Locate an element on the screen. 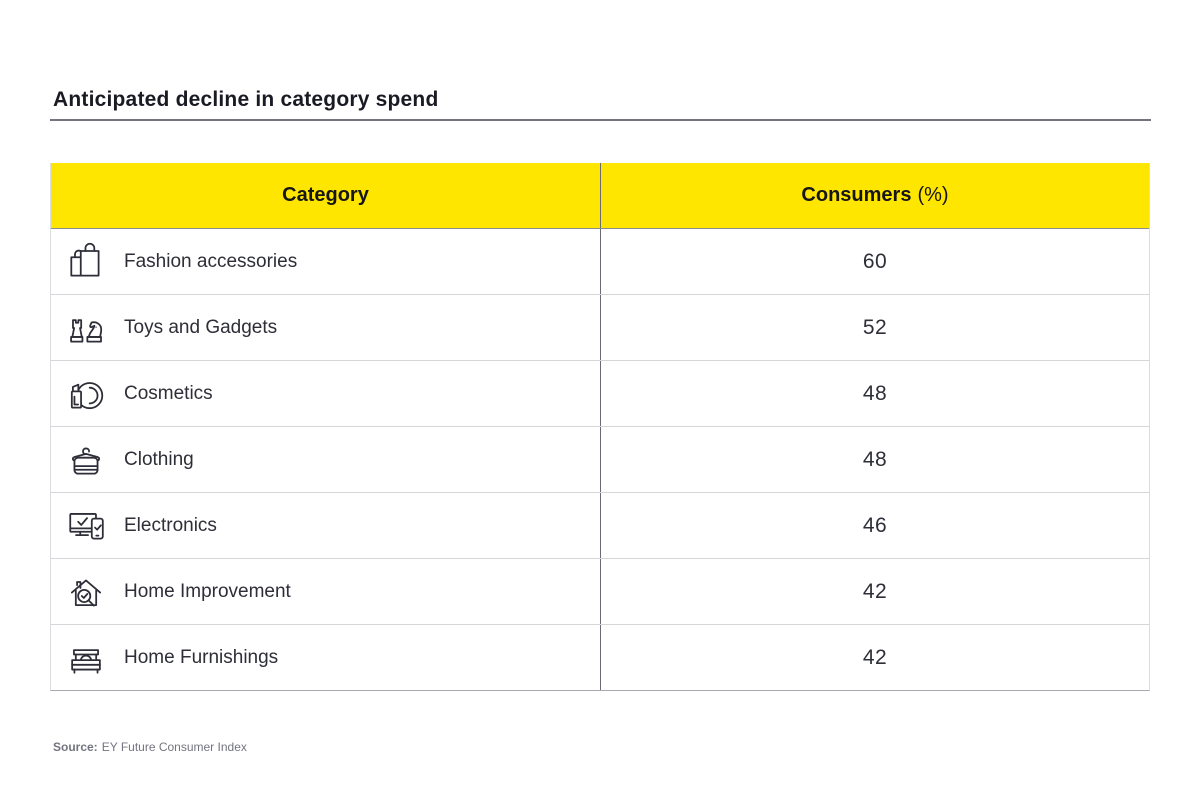 The width and height of the screenshot is (1200, 800). bed-icon is located at coordinates (86, 658).